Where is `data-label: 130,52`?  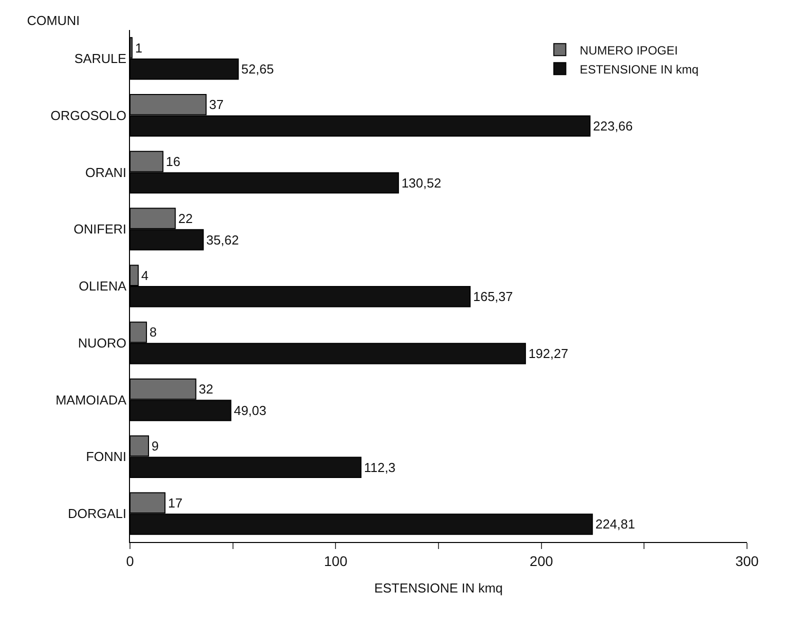
data-label: 130,52 is located at coordinates (421, 182).